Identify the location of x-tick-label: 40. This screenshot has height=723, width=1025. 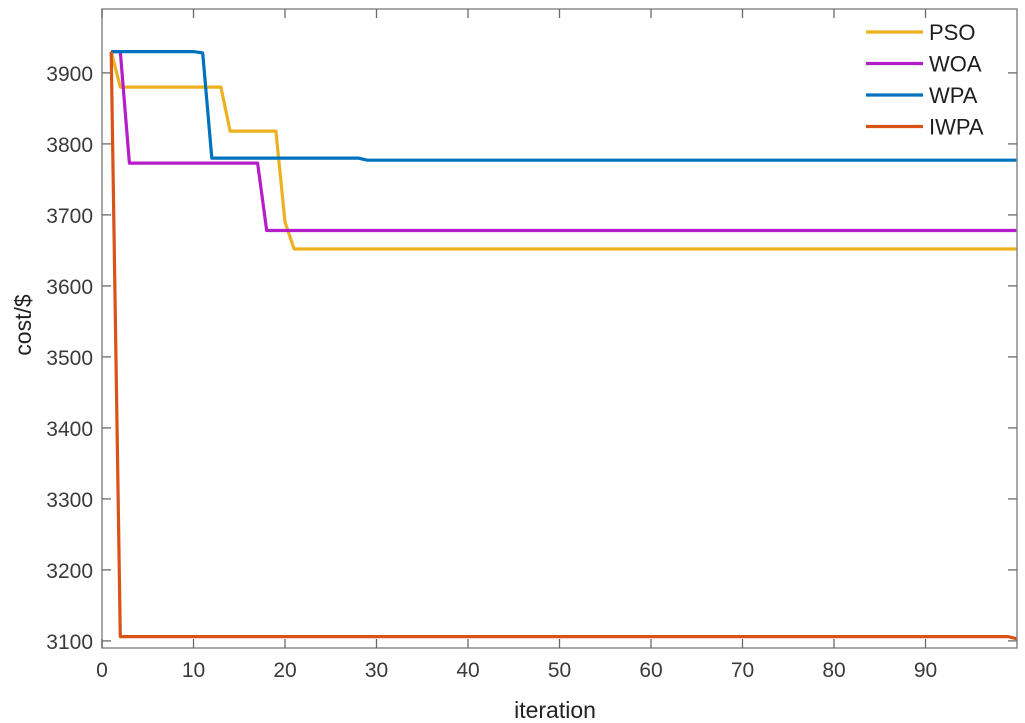
(467, 670).